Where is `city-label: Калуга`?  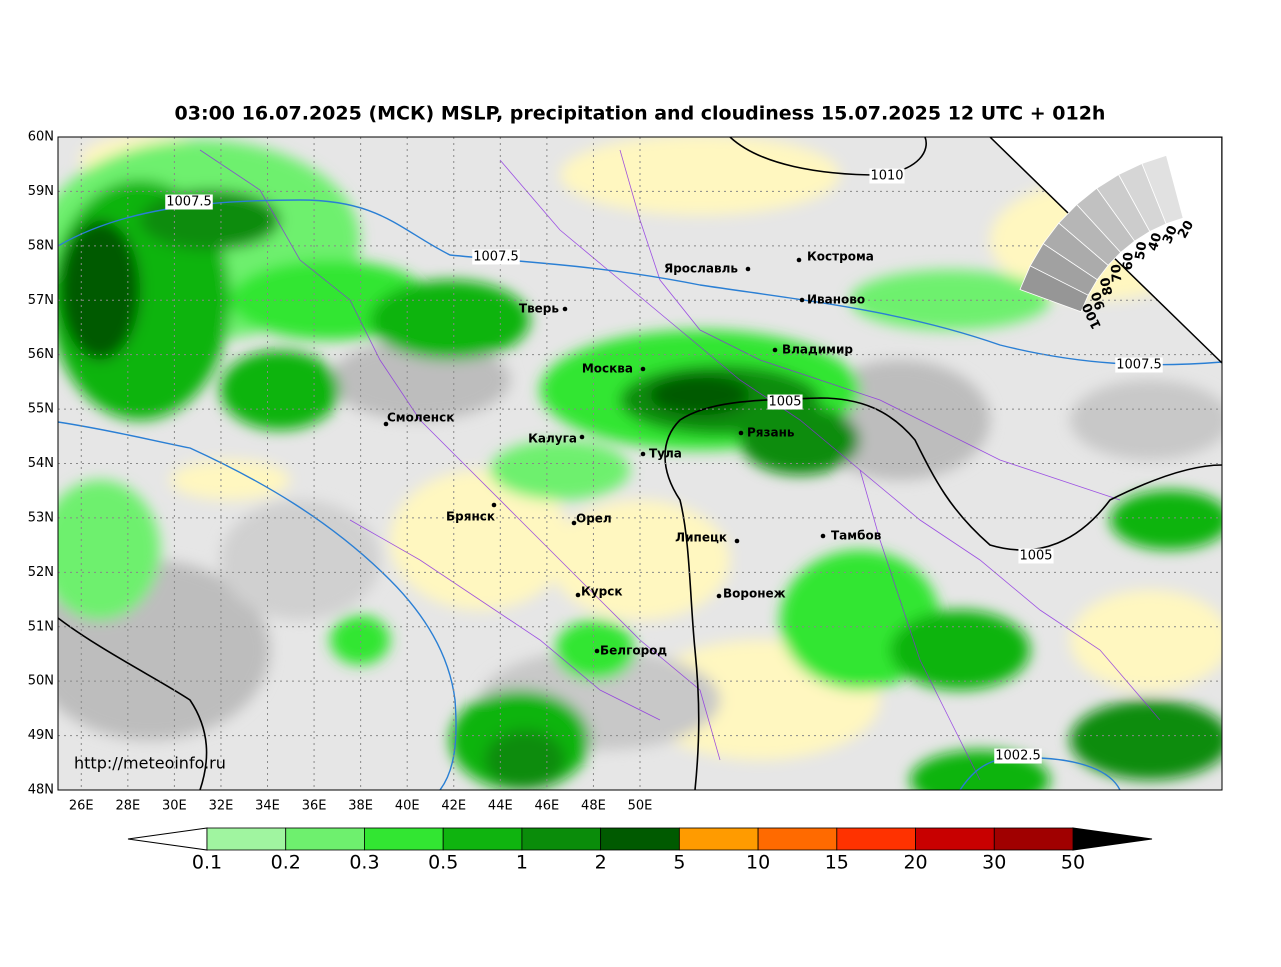
city-label: Калуга is located at coordinates (552, 439).